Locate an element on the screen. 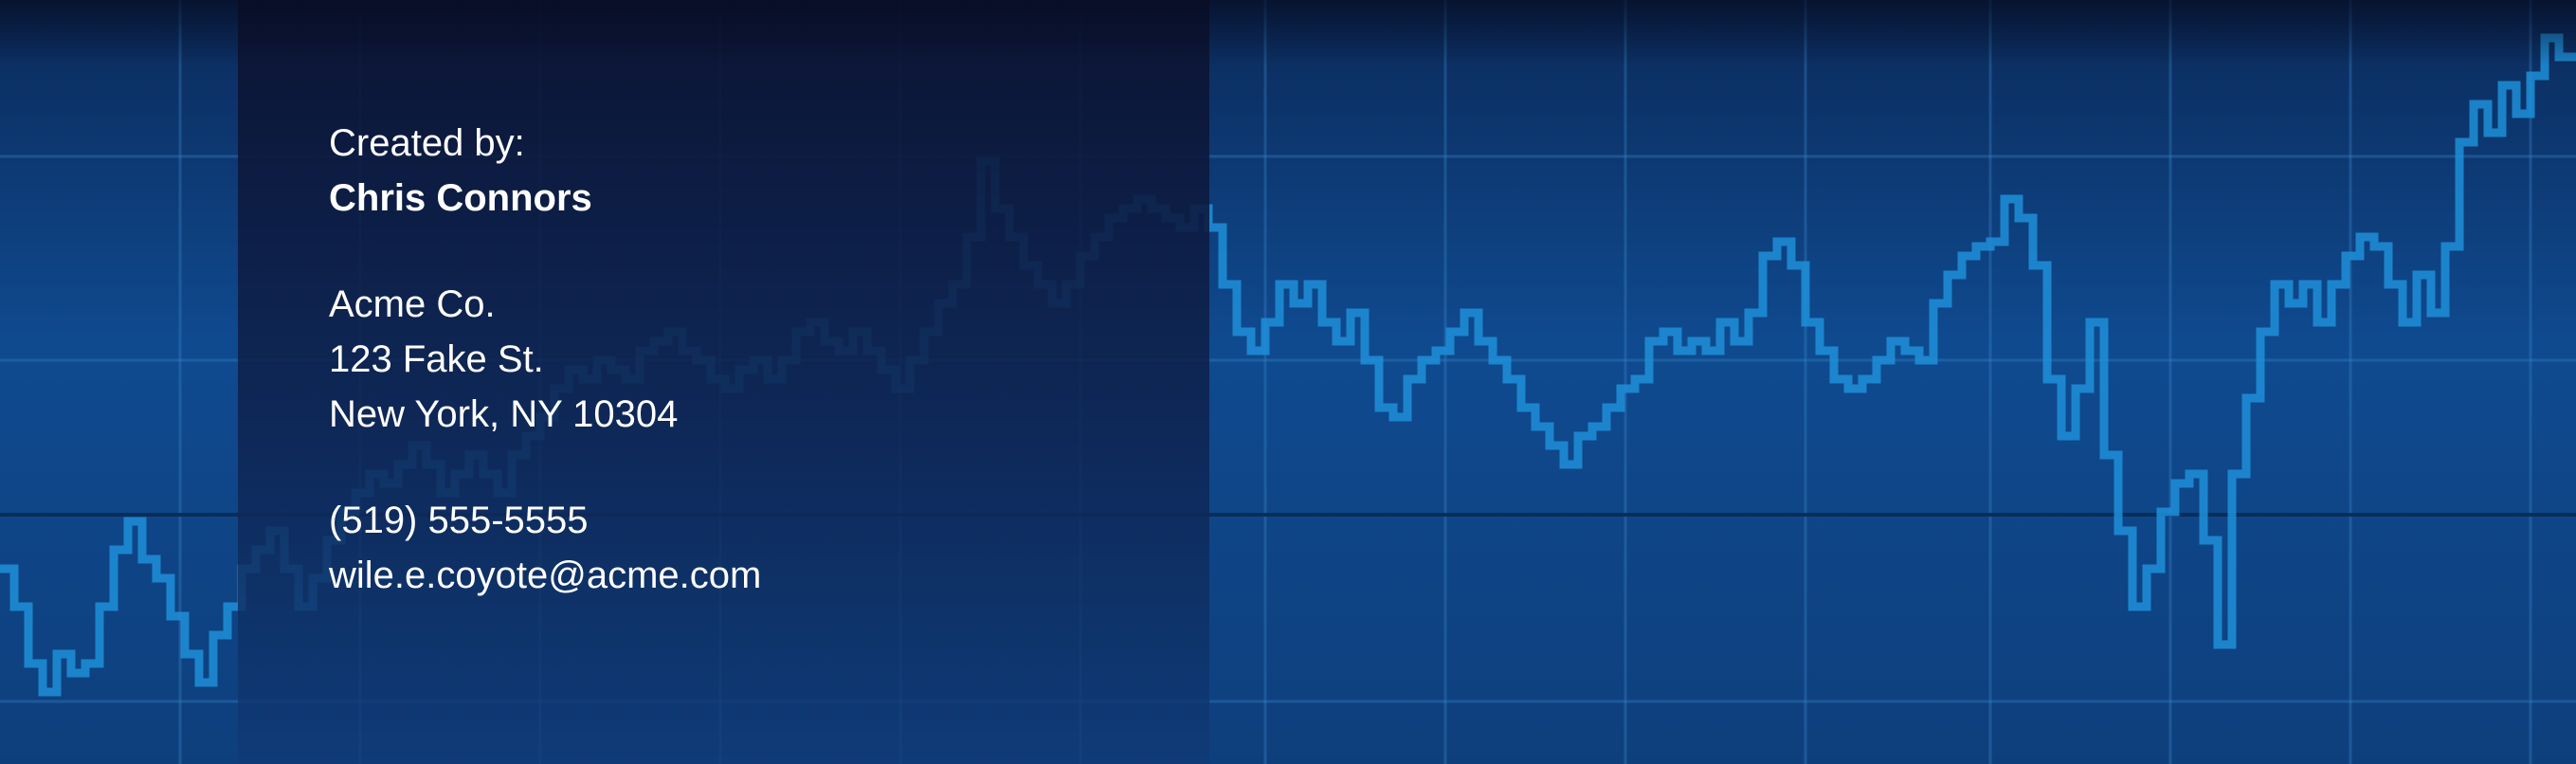 The width and height of the screenshot is (2576, 764). city-address: New York, NY 10304 is located at coordinates (504, 414).